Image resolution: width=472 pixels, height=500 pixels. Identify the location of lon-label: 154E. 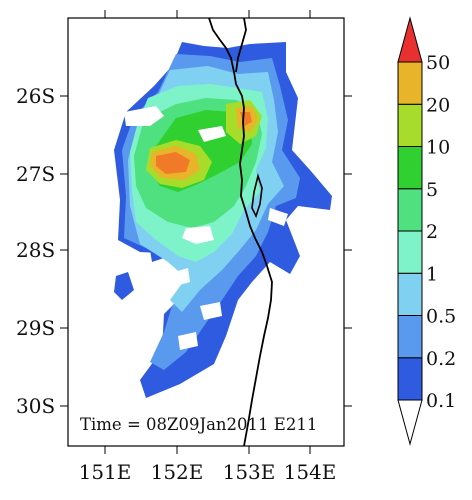
(310, 472).